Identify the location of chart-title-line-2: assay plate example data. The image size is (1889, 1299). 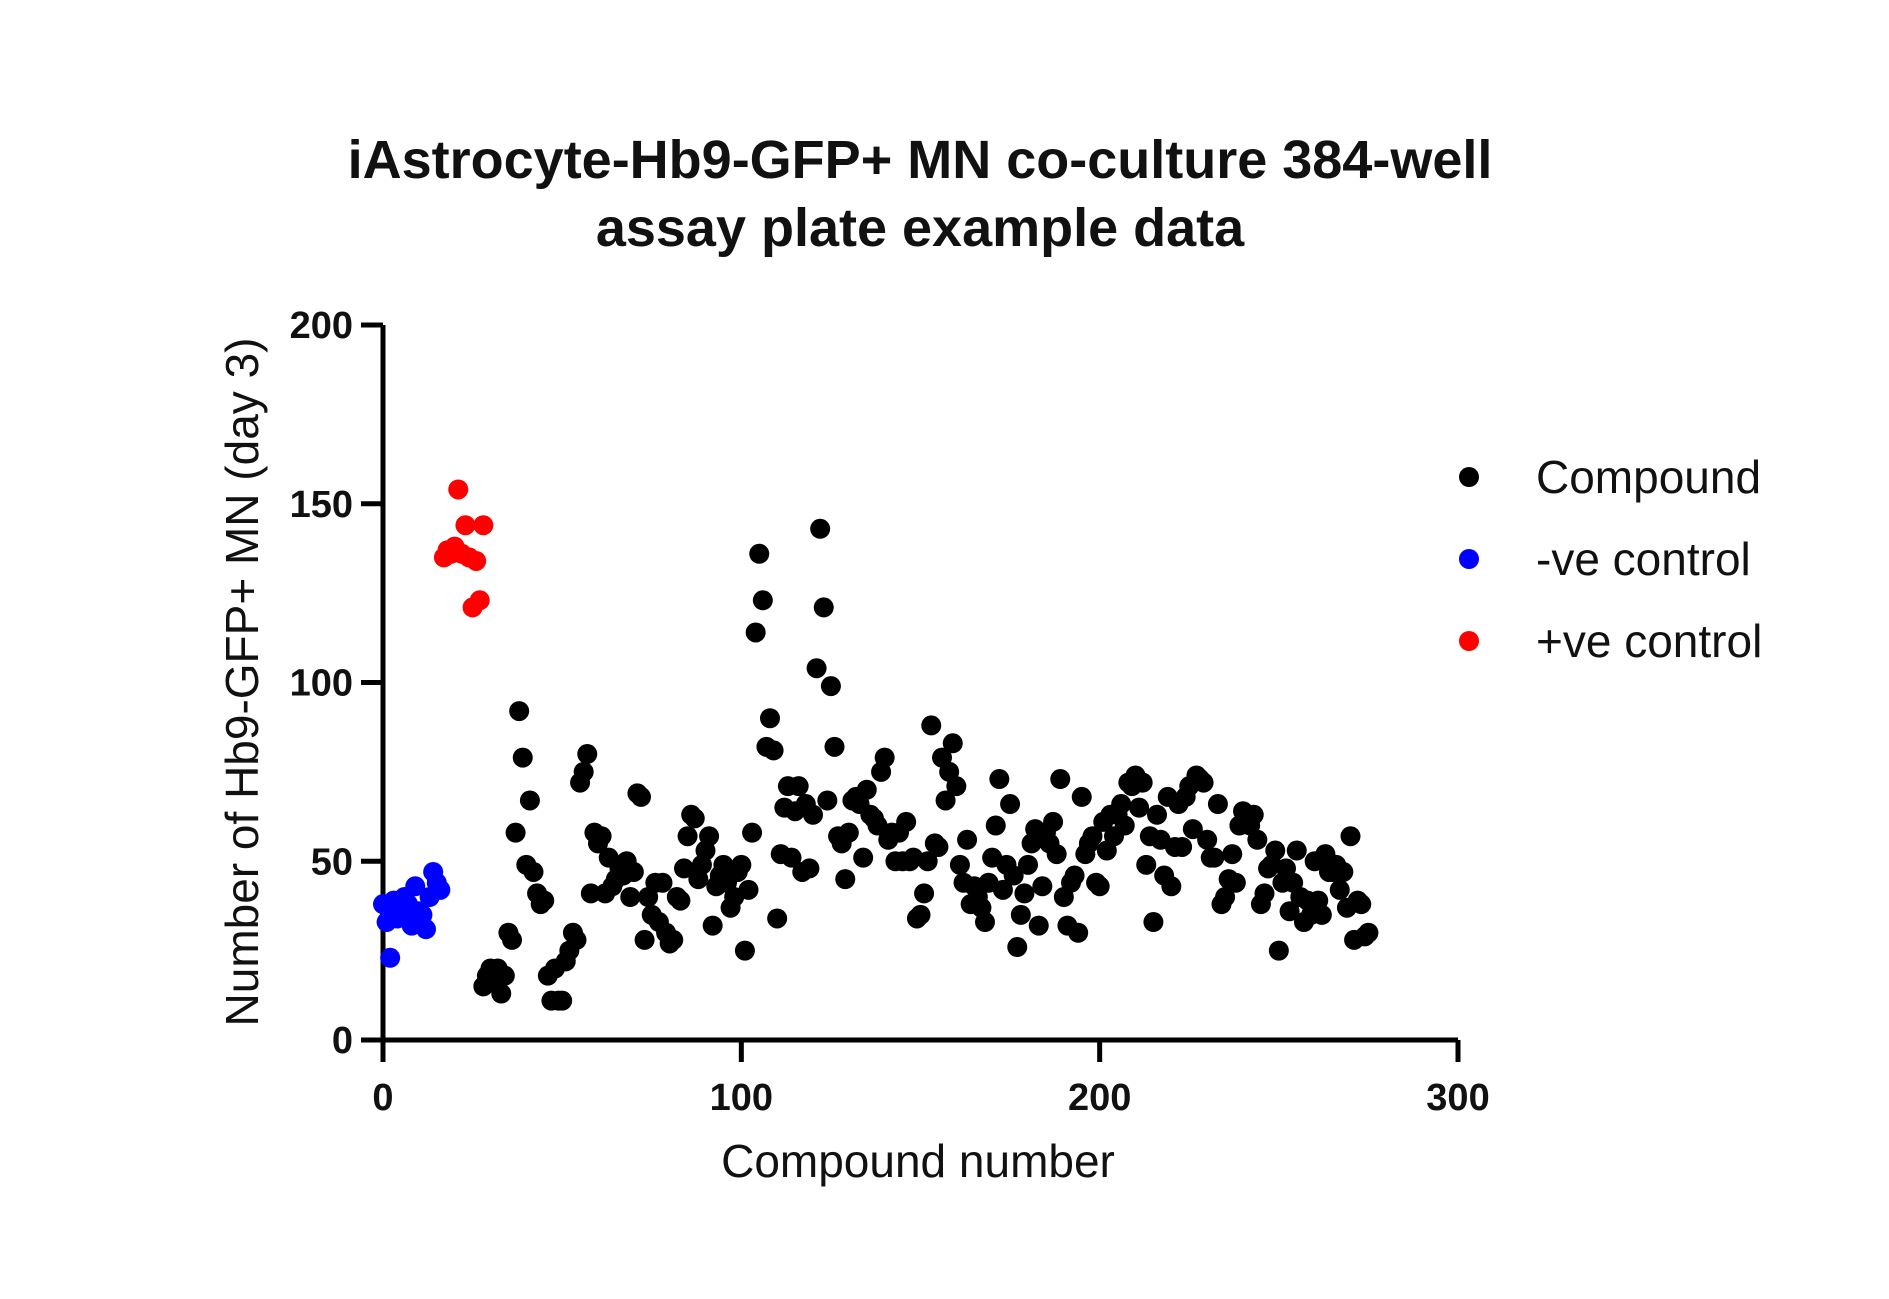
(920, 228).